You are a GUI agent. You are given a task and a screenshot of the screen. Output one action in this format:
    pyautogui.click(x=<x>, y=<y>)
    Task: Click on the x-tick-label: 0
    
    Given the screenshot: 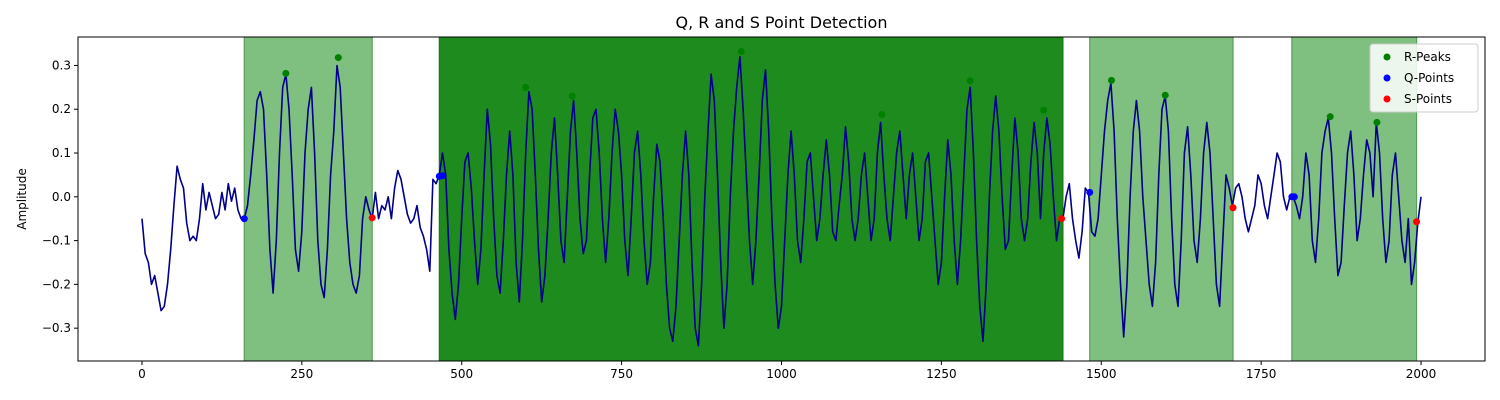 What is the action you would take?
    pyautogui.click(x=142, y=374)
    